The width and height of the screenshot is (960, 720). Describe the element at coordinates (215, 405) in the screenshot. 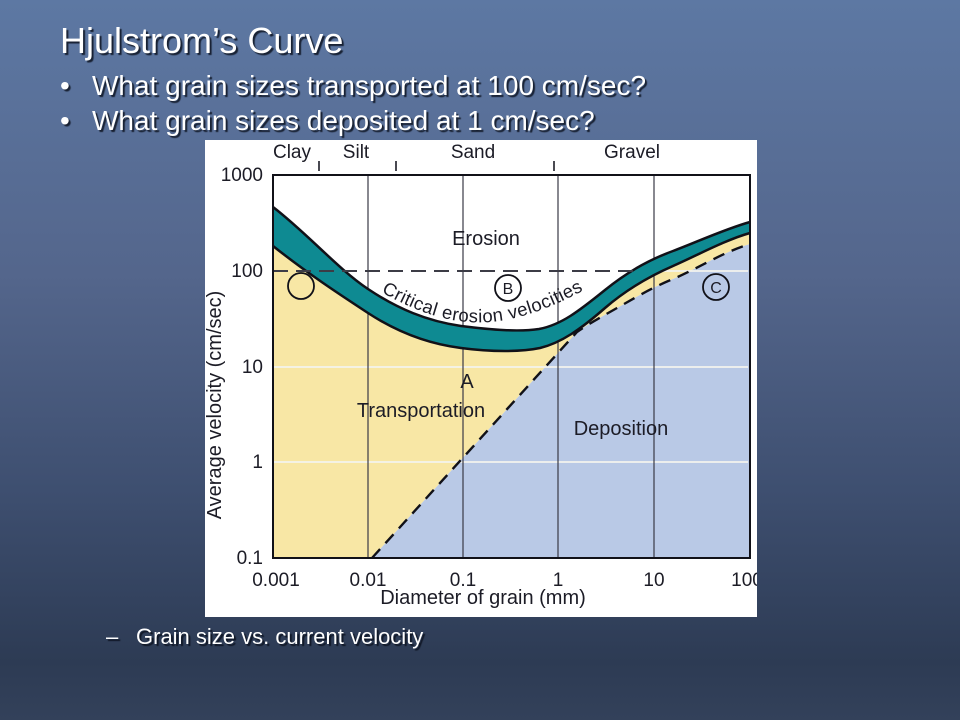

I see `y-axis-title: Average velocity (cm/sec)` at that location.